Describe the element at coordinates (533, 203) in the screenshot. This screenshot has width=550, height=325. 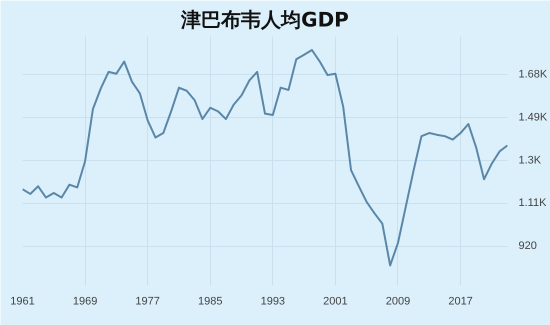
I see `y-tick-label: 1.11K` at that location.